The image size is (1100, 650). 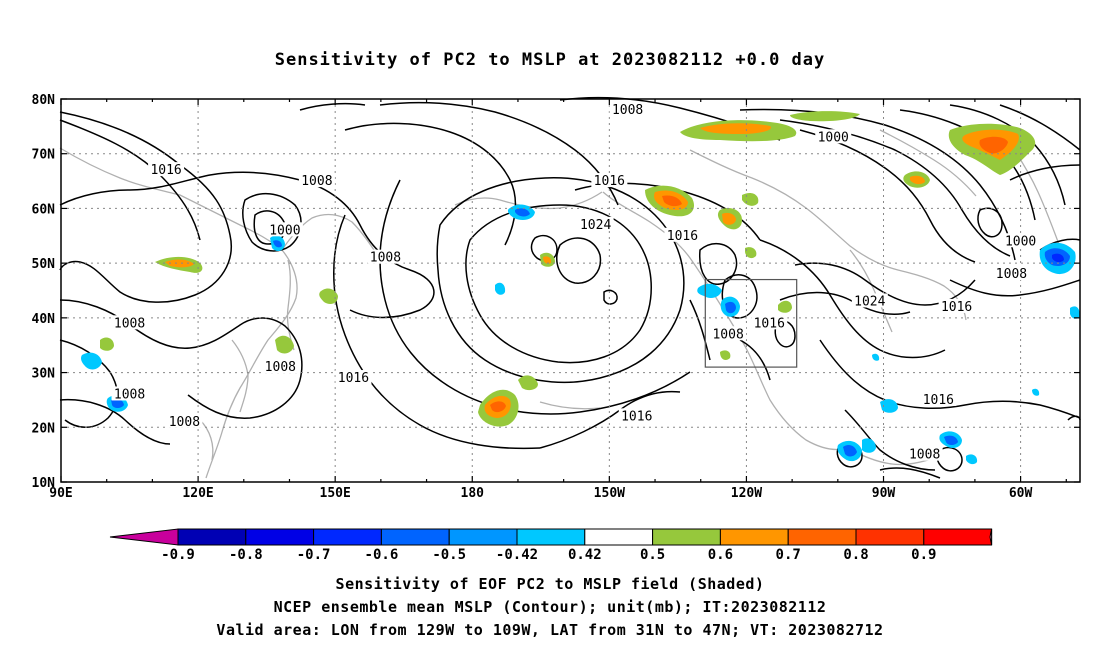 I want to click on colorbar-level-label: 0.7, so click(x=788, y=555).